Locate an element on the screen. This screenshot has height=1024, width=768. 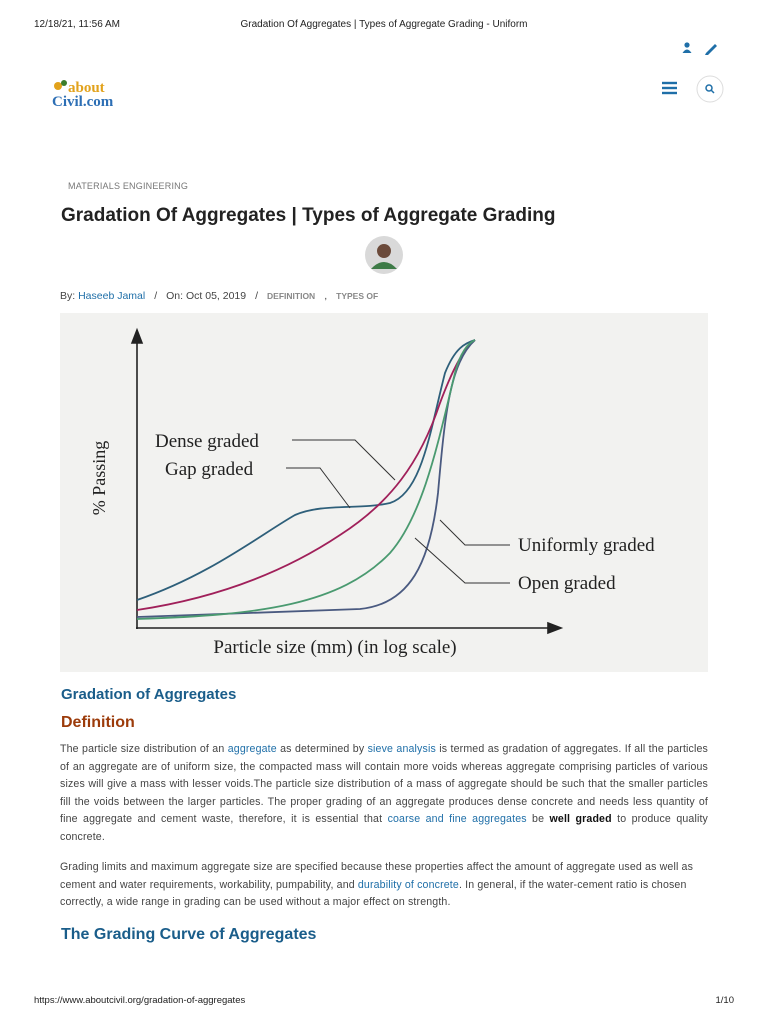
link: sieve analysis is located at coordinates (401, 749).